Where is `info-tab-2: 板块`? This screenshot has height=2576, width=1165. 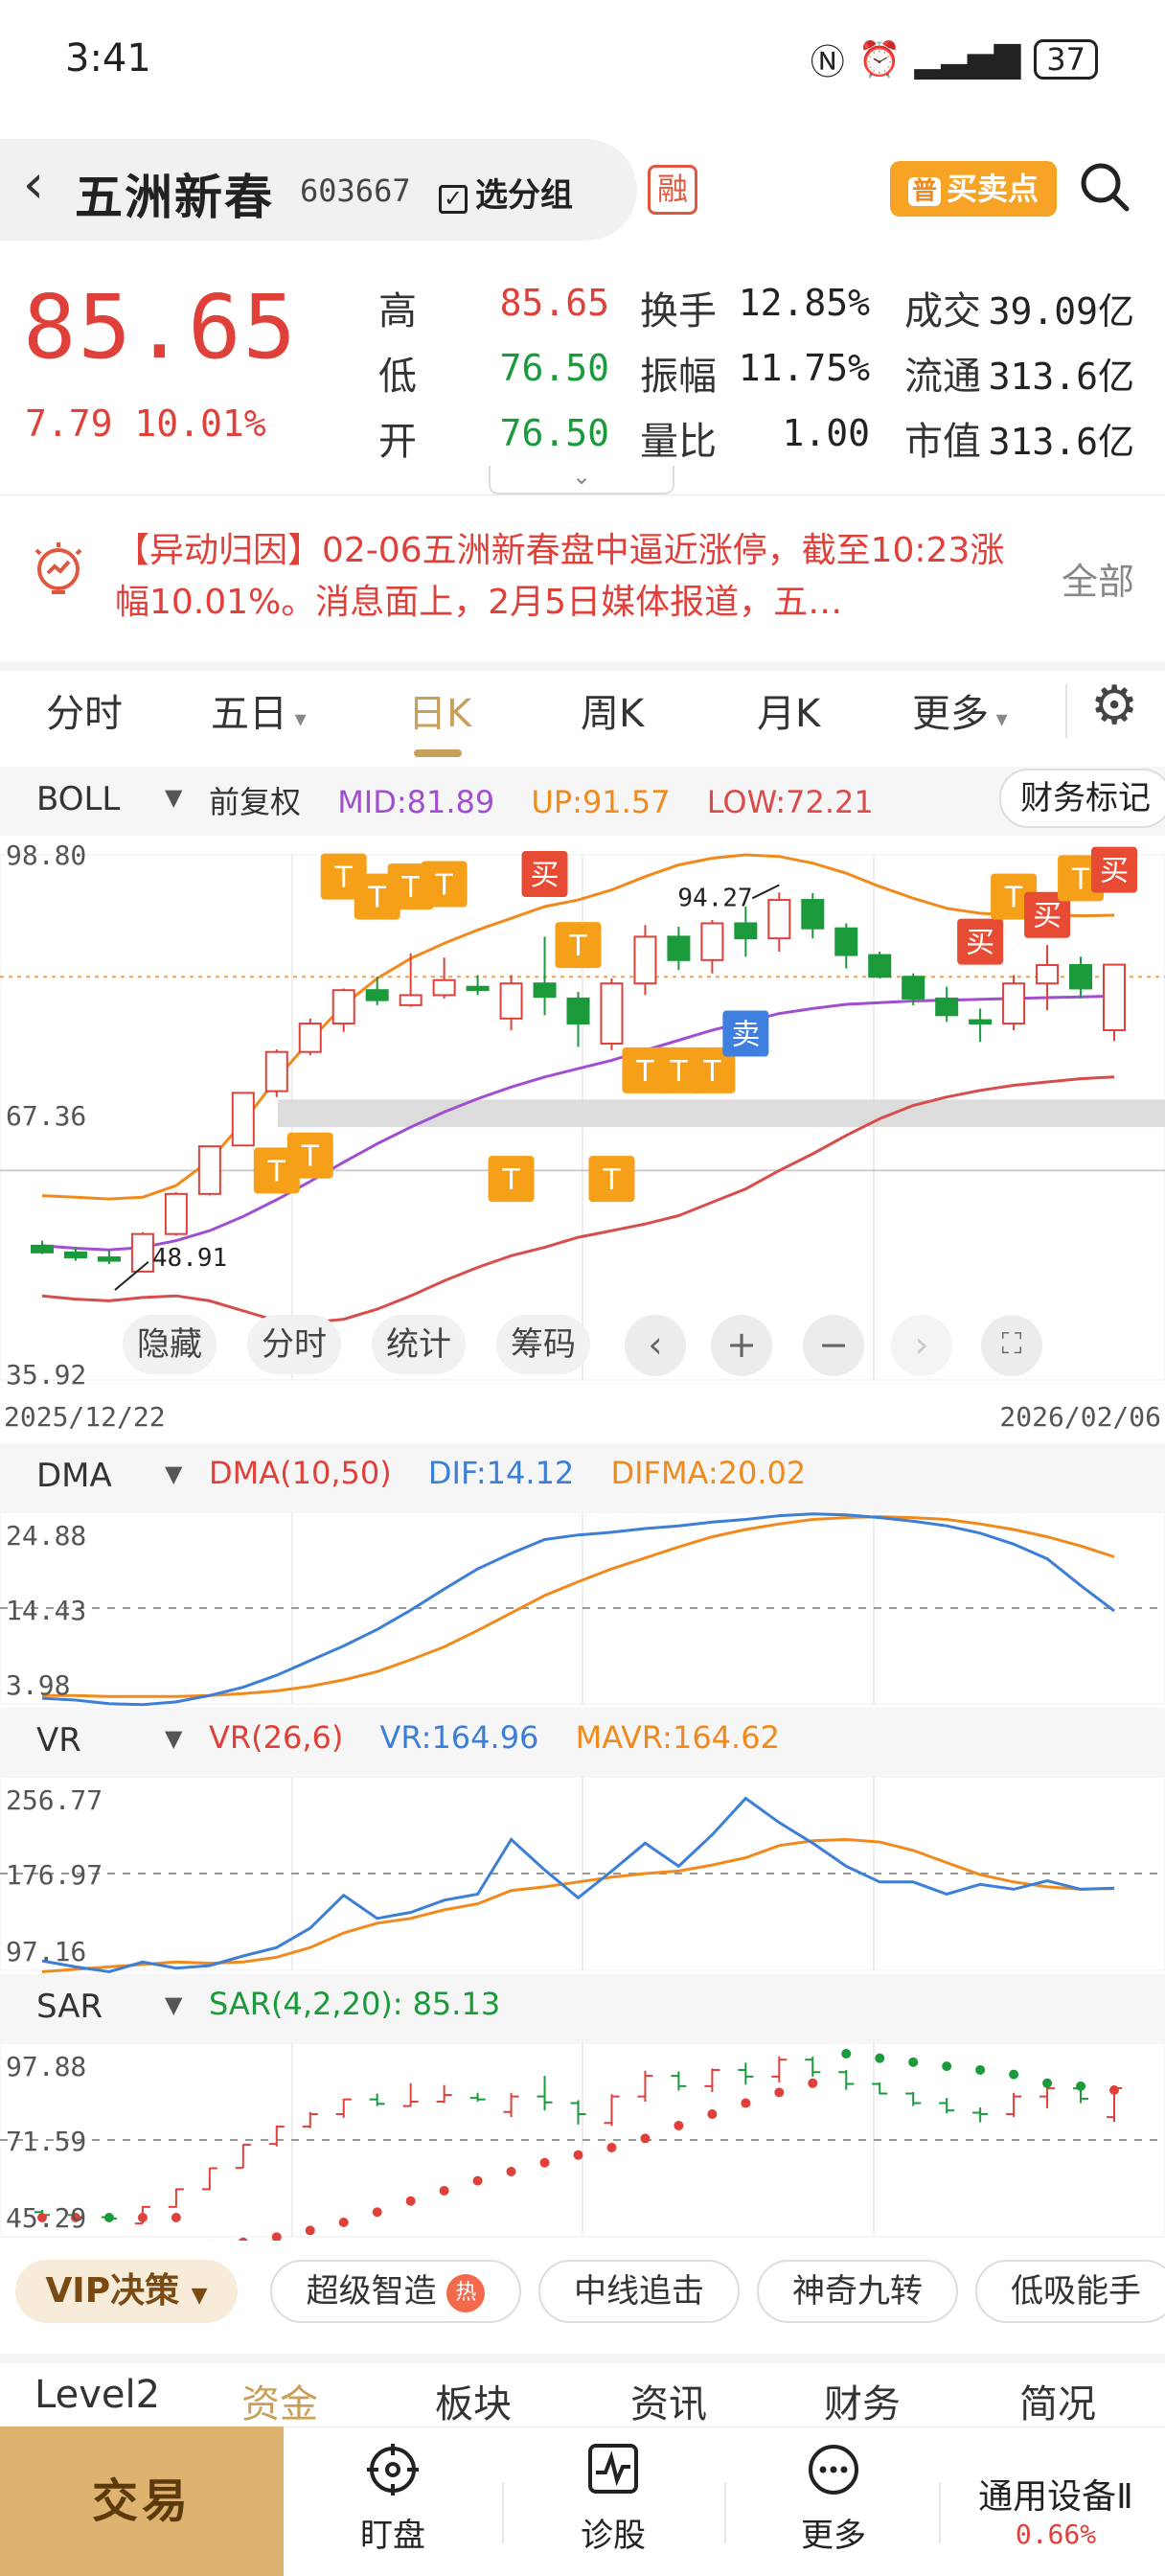 info-tab-2: 板块 is located at coordinates (473, 2404).